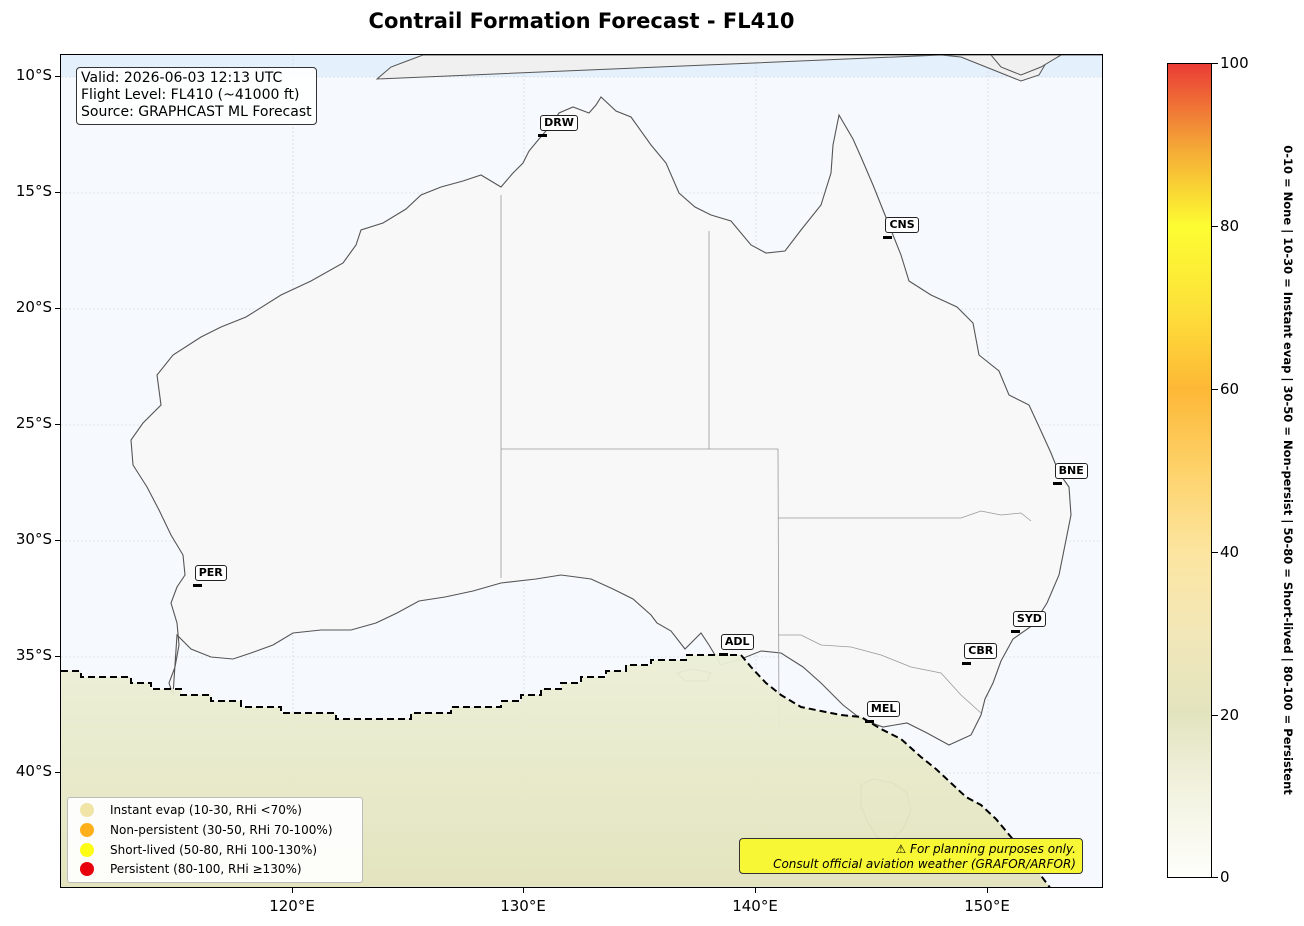  What do you see at coordinates (1026, 65) in the screenshot?
I see `png-island` at bounding box center [1026, 65].